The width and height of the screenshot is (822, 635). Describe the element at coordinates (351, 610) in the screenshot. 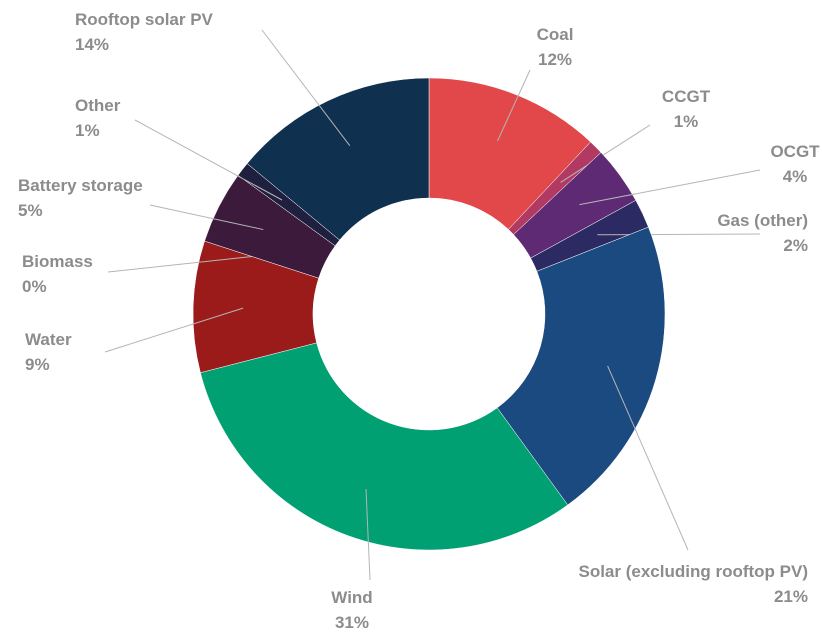

I see `data-label: Wind 31%` at that location.